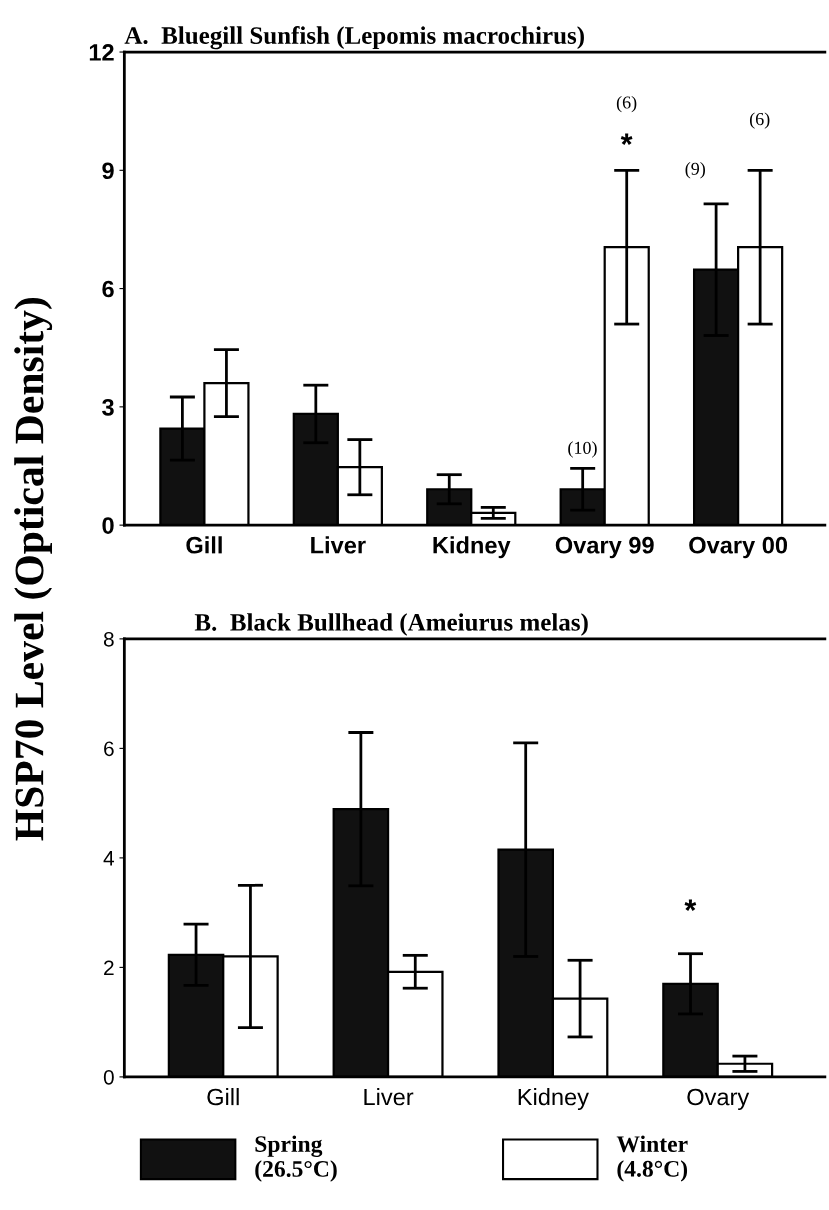 Image resolution: width=829 pixels, height=1210 pixels. What do you see at coordinates (604, 547) in the screenshot?
I see `x-tick-label: Ovary 99` at bounding box center [604, 547].